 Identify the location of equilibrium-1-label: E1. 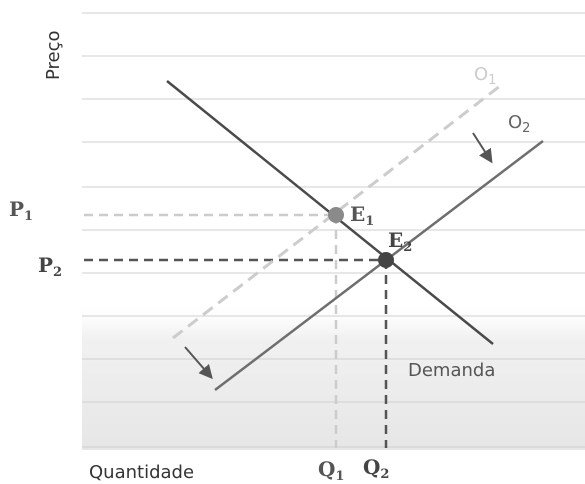
(362, 215).